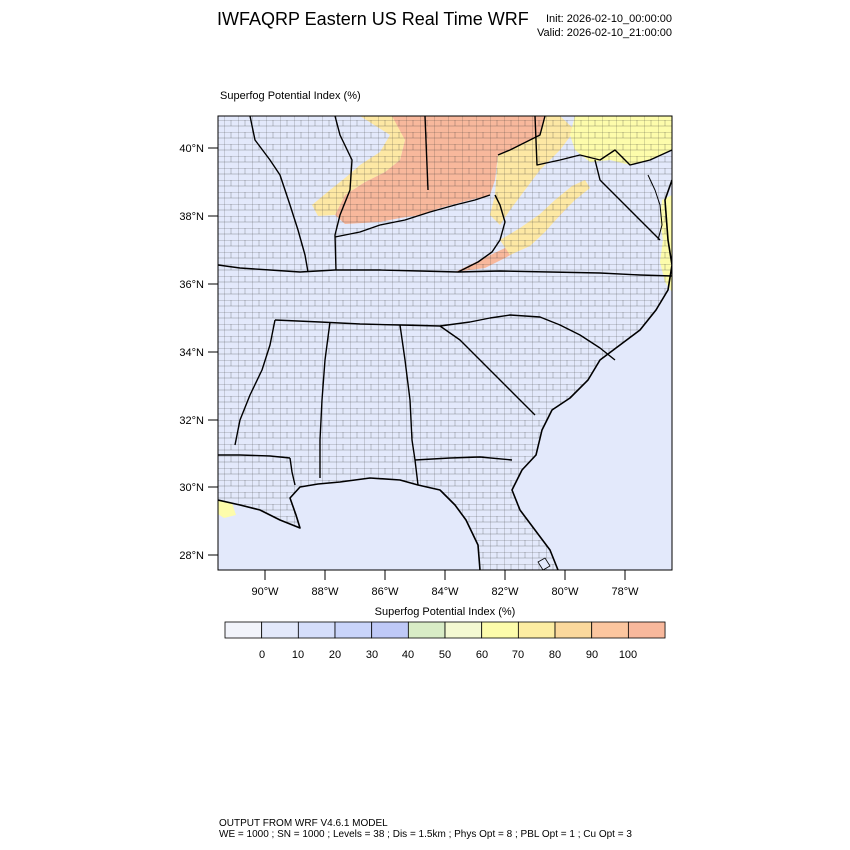 The image size is (850, 850). I want to click on colorbar-tick-label: 10, so click(298, 655).